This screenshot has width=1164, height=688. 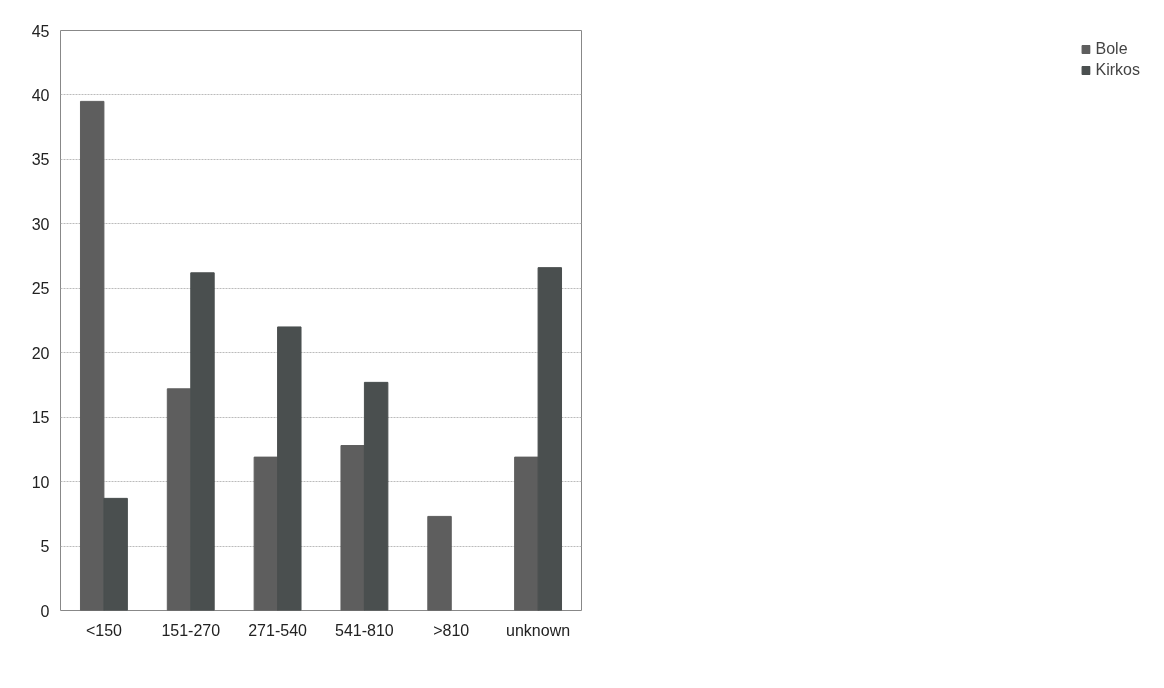 I want to click on y-tick-label: 25, so click(x=40, y=289).